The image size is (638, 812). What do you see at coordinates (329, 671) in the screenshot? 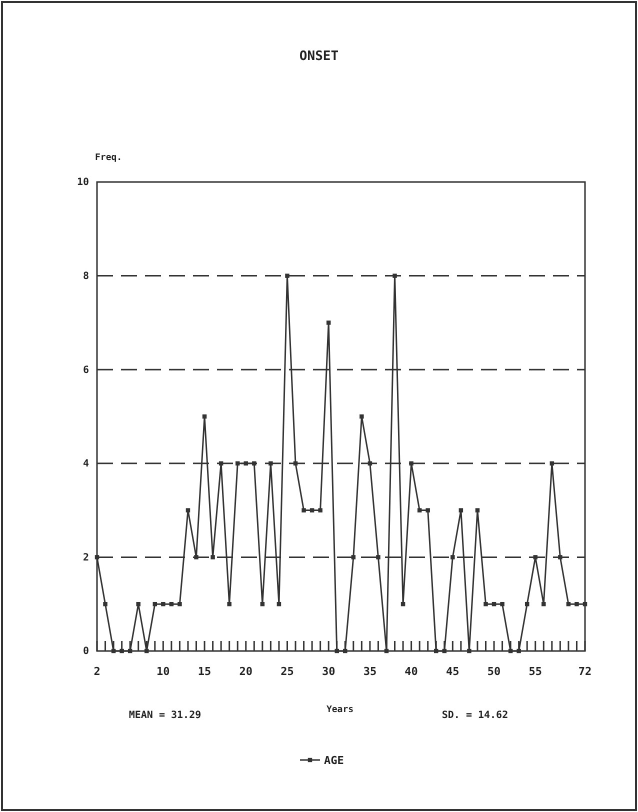
I see `x-tick-label: 30` at bounding box center [329, 671].